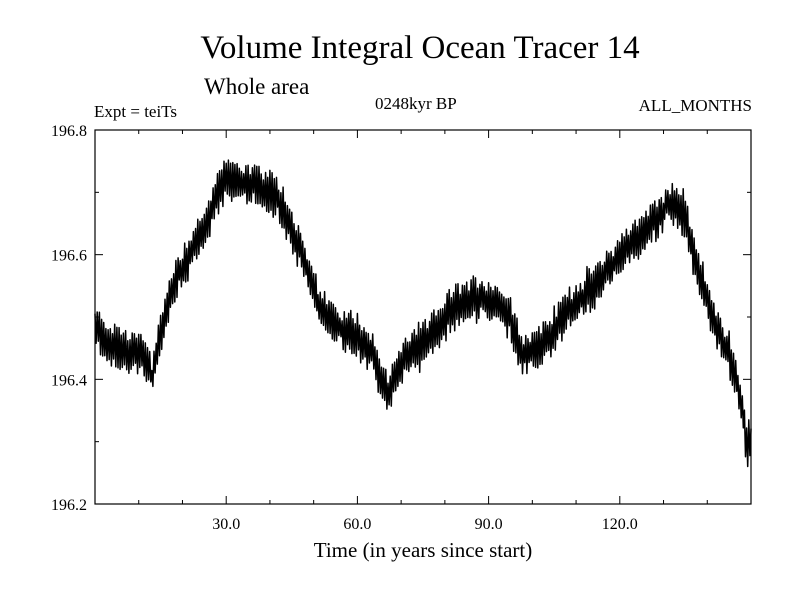  Describe the element at coordinates (357, 524) in the screenshot. I see `x-tick-label: 60.0` at that location.